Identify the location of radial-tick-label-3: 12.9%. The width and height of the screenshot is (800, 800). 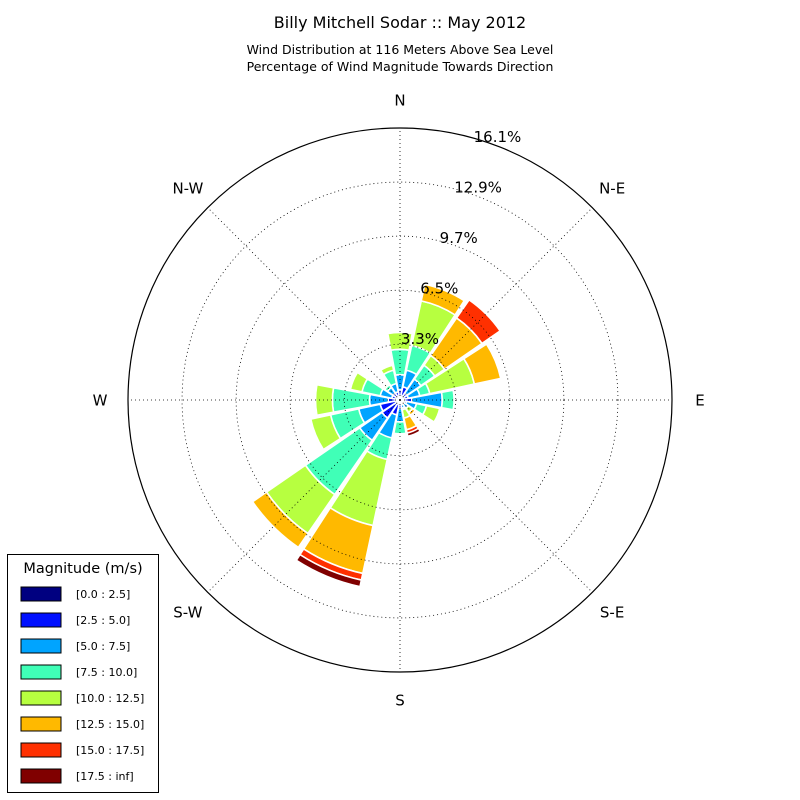
(478, 188).